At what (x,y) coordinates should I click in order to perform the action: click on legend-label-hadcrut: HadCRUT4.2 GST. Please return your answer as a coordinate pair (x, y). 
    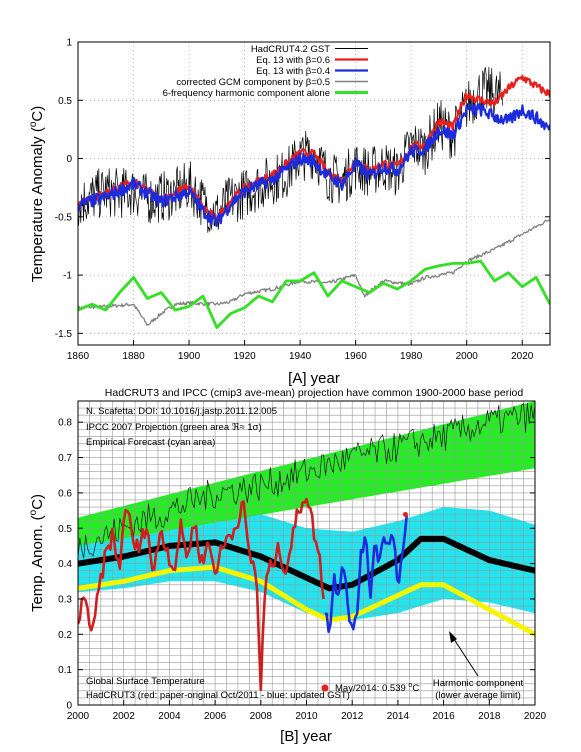
    Looking at the image, I should click on (290, 49).